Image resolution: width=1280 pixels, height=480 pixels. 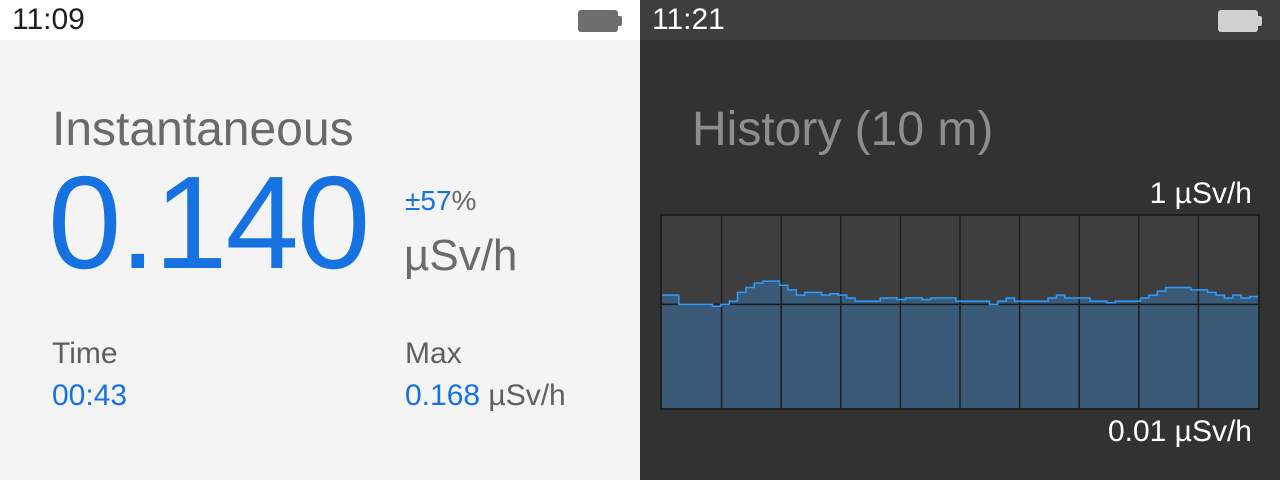 What do you see at coordinates (1200, 193) in the screenshot?
I see `scale-max-label: 1 µSv/h` at bounding box center [1200, 193].